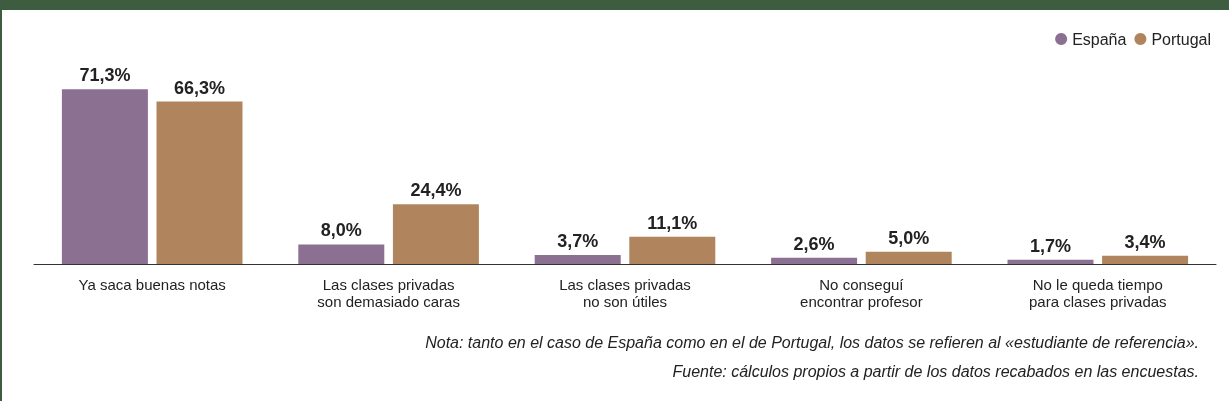  Describe the element at coordinates (625, 293) in the screenshot. I see `x-tick-label: Las clases privadas no son útiles` at that location.